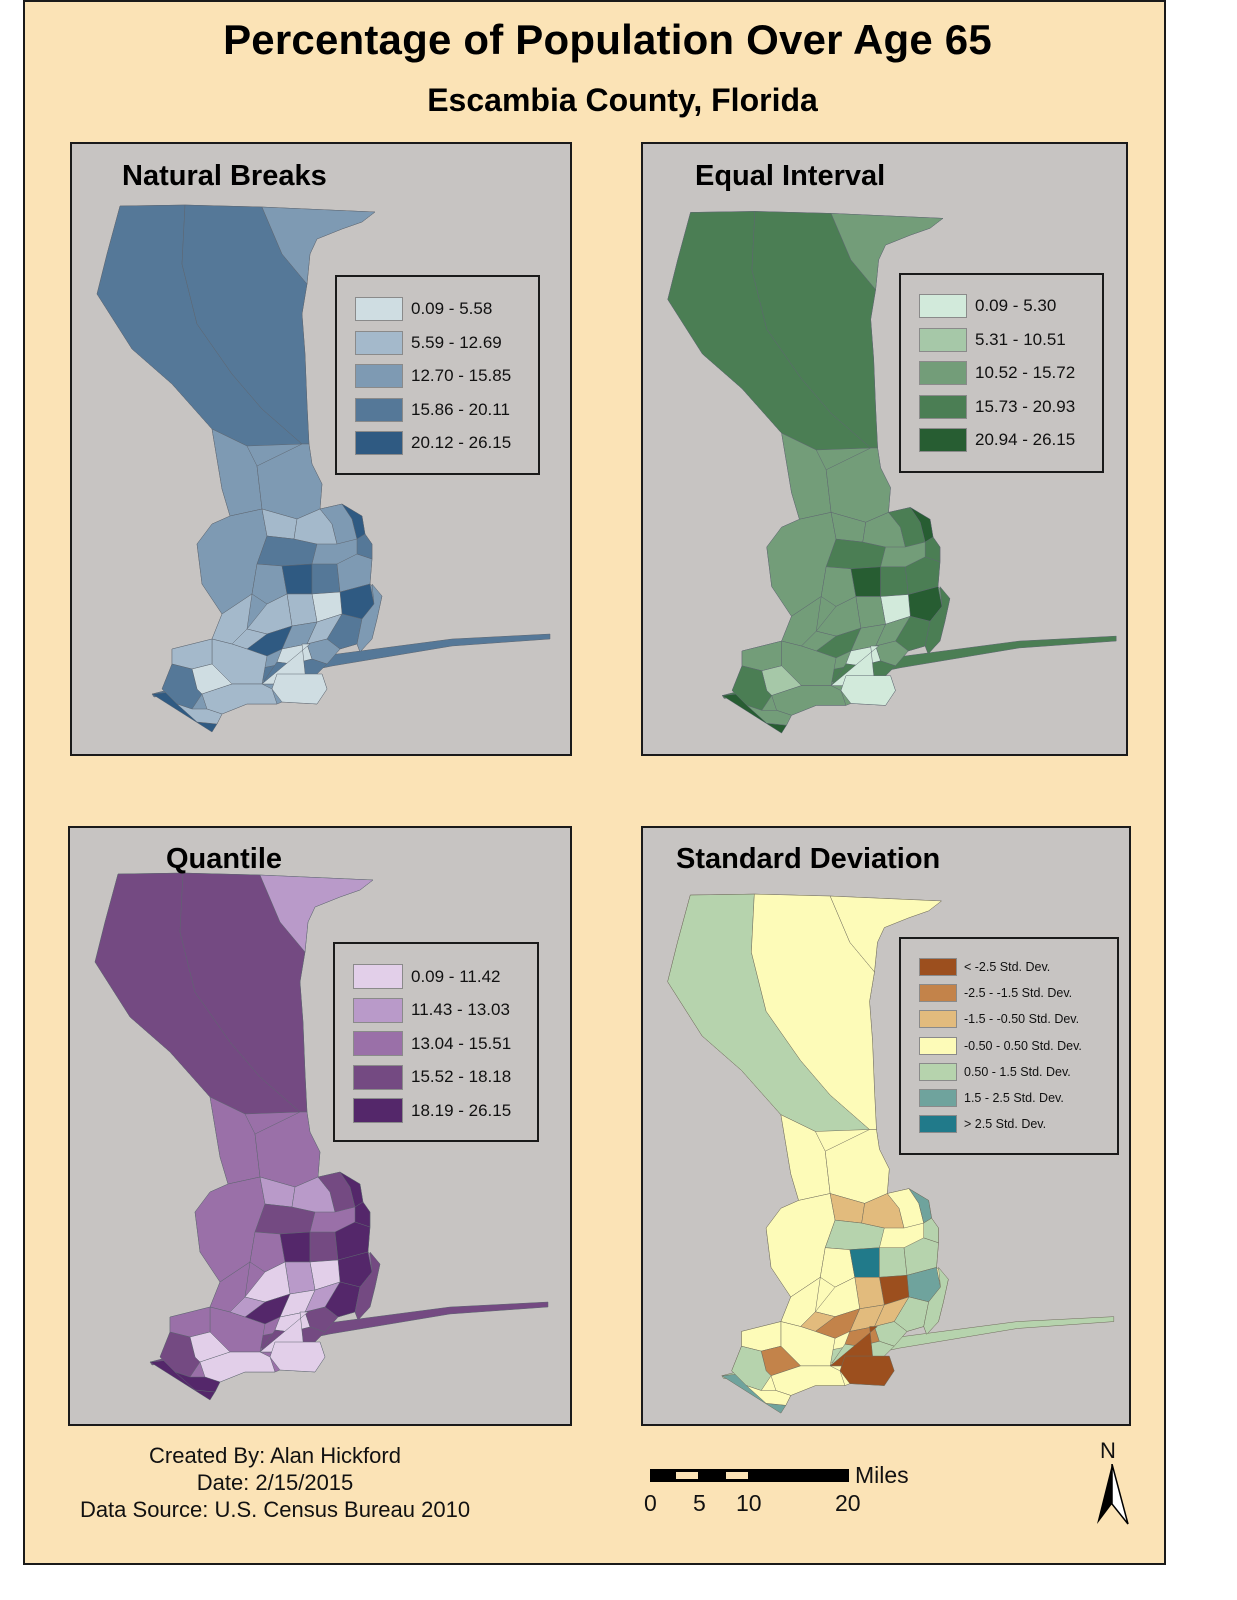  I want to click on data-source-text: Data Source: U.S. Census Bureau 2010, so click(275, 1509).